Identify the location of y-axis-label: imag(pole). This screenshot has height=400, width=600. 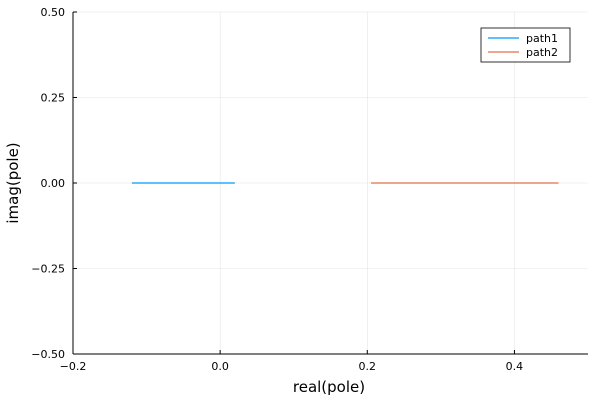
(13, 182).